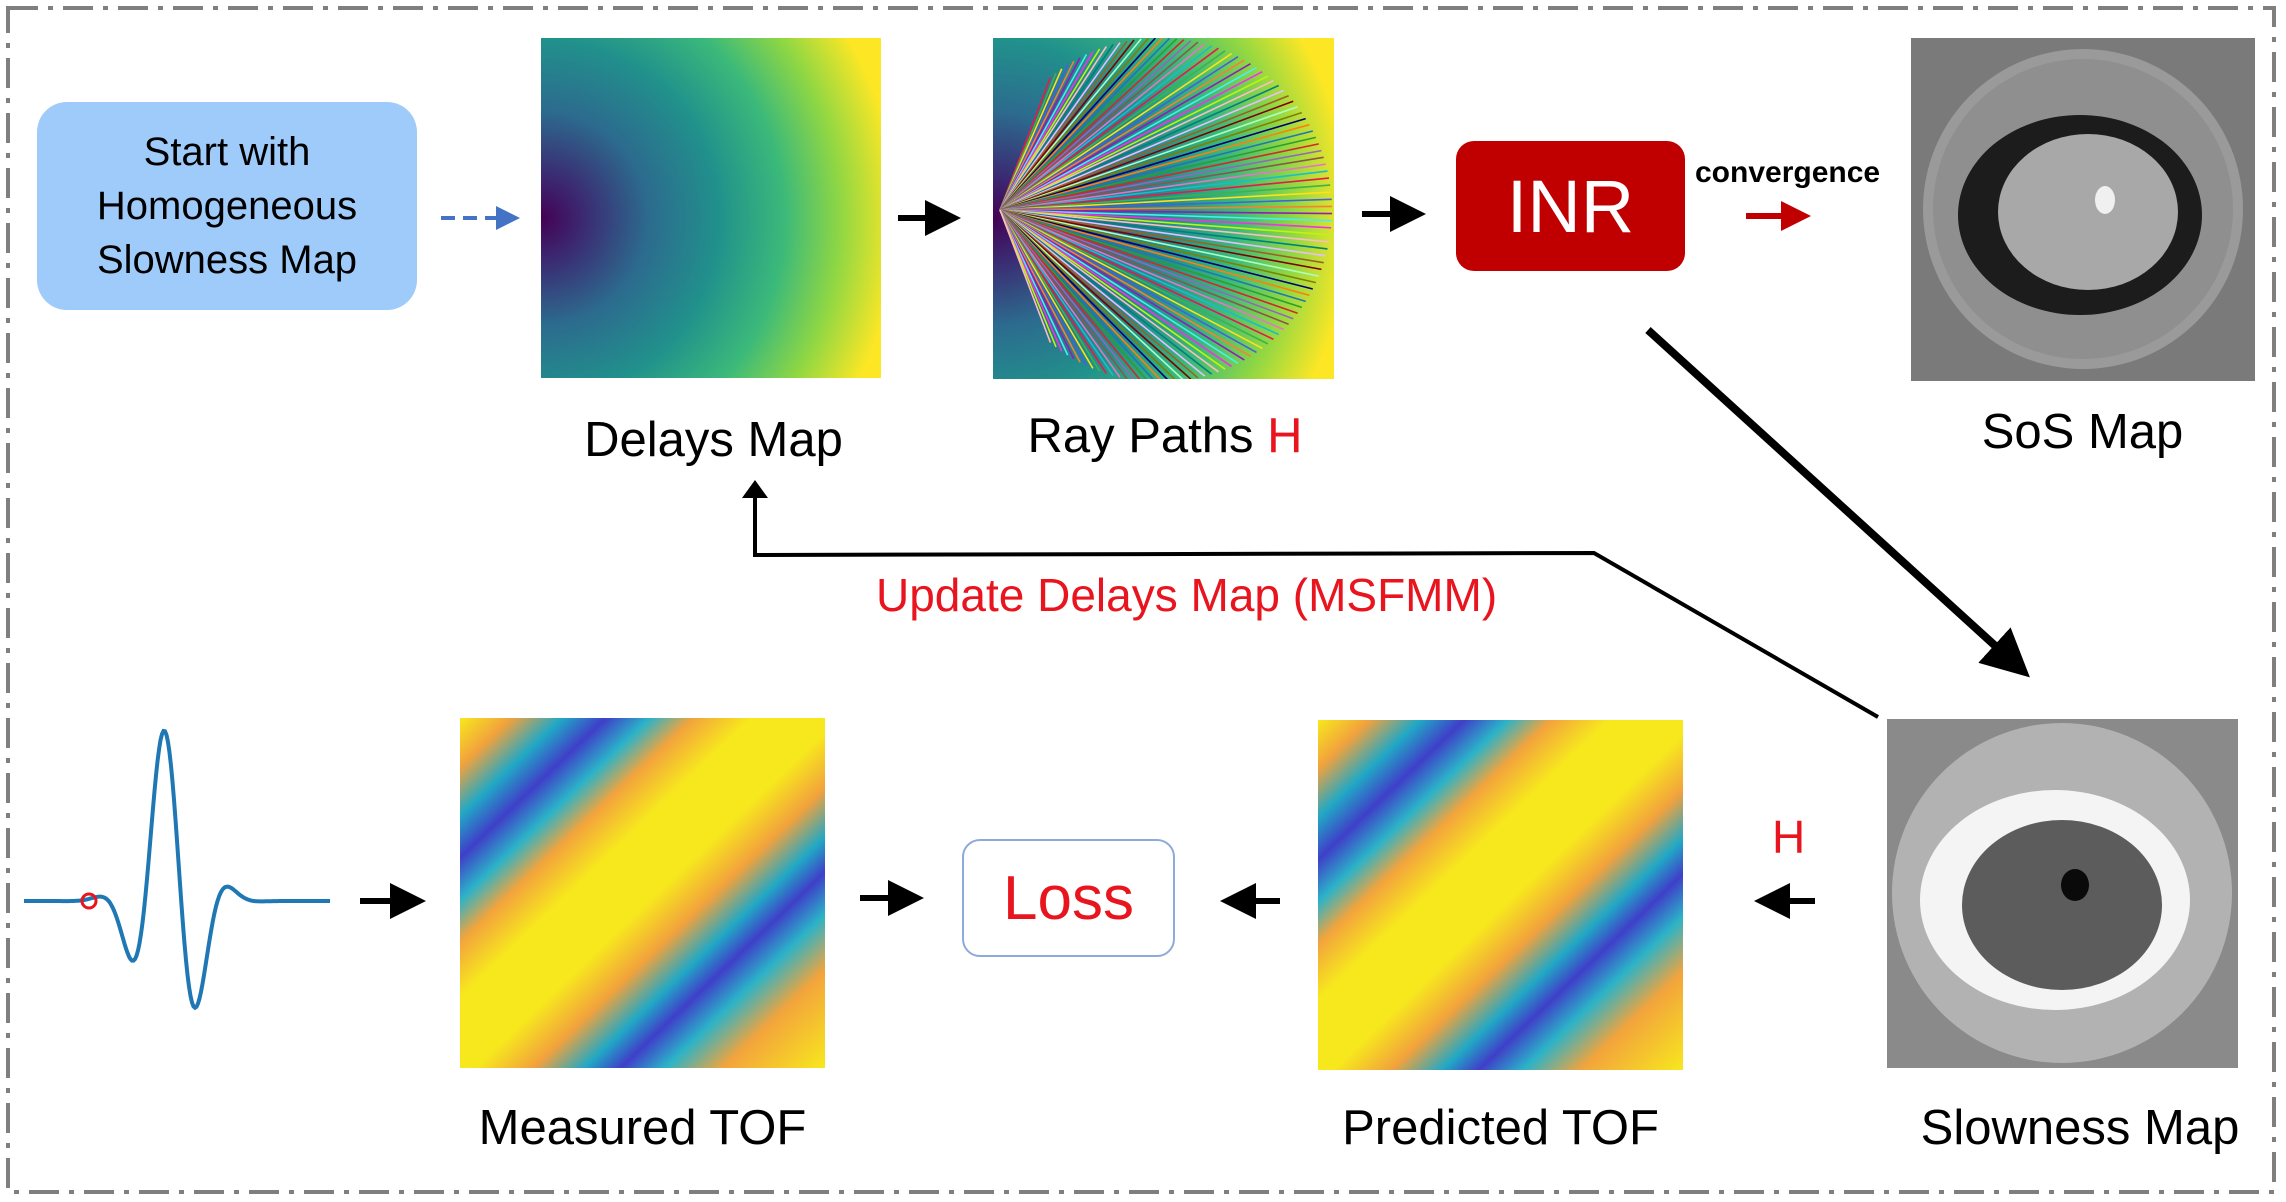 This screenshot has height=1202, width=2286. I want to click on inr-box: INR, so click(1570, 206).